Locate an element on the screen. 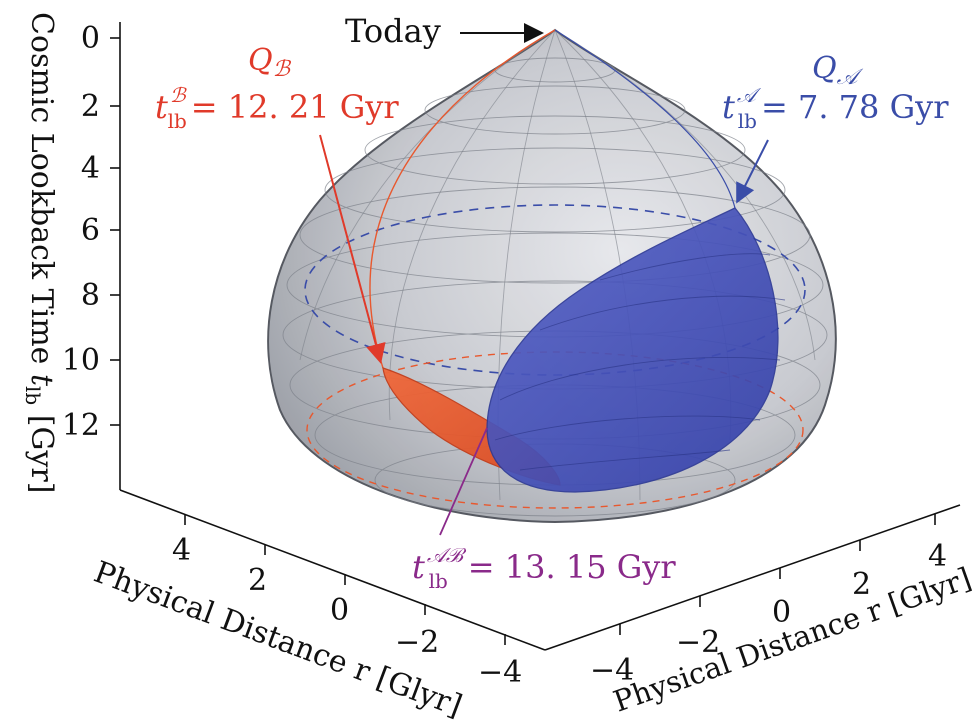  observer-b-worldline is located at coordinates (462, 199).